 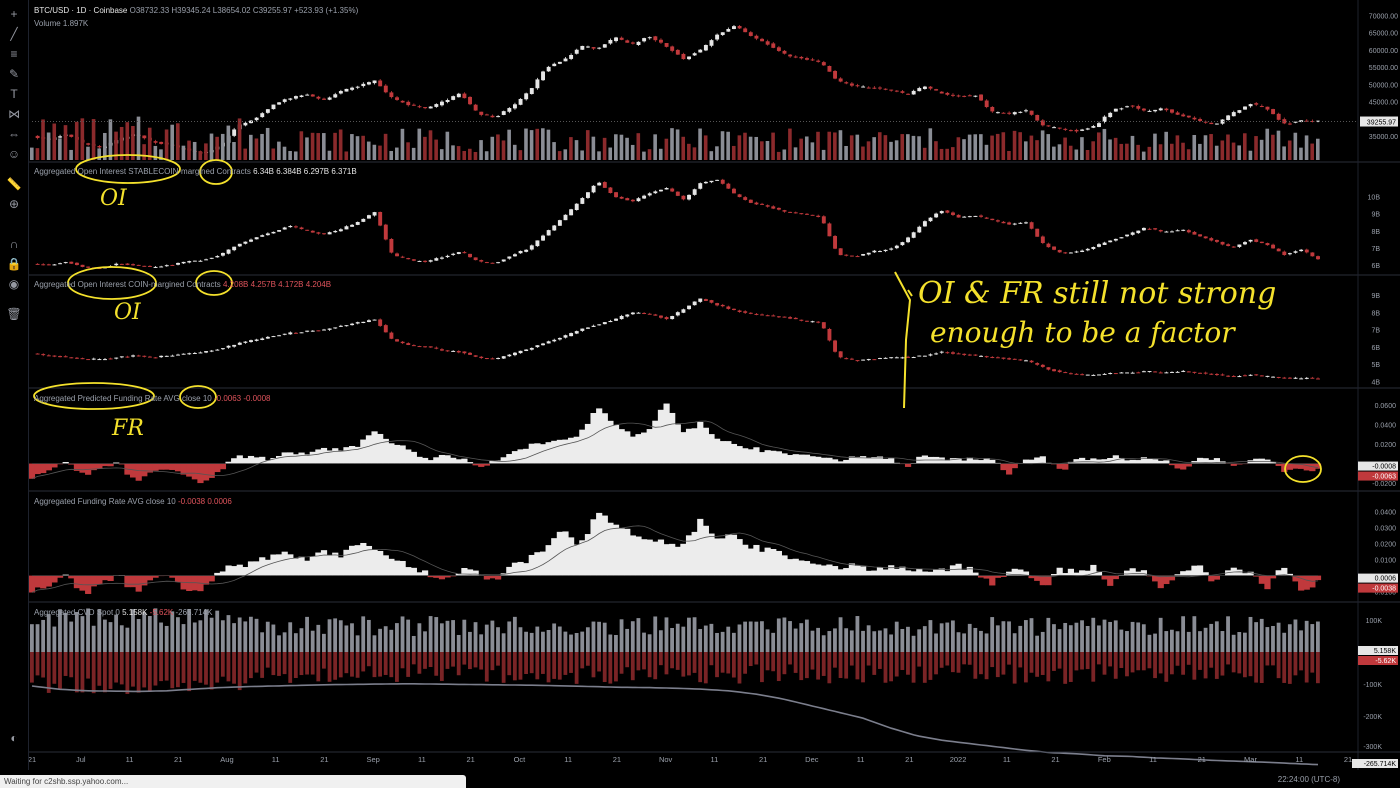 I want to click on text-icon: T, so click(x=14, y=94).